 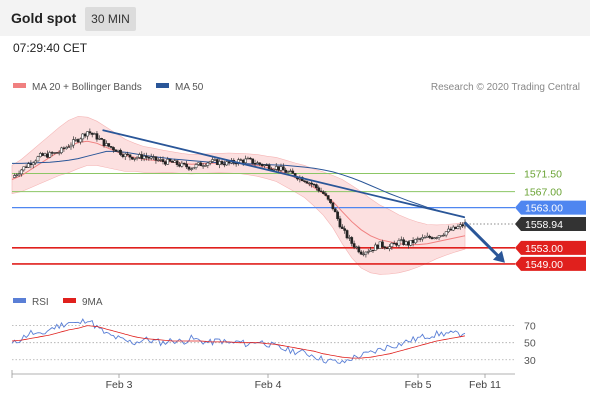 I want to click on timestamp: 07:29:40 CET, so click(x=50, y=48).